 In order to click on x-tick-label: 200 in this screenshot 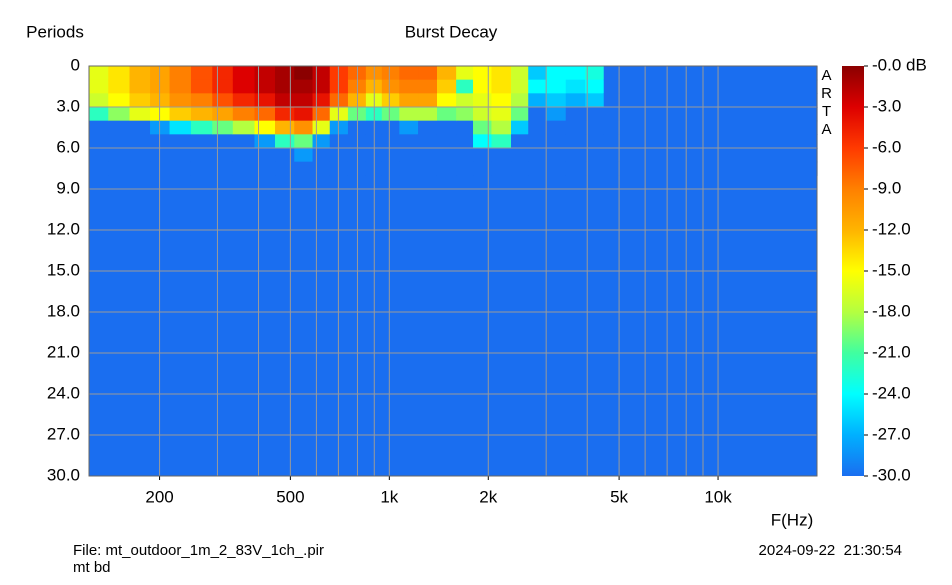, I will do `click(159, 496)`.